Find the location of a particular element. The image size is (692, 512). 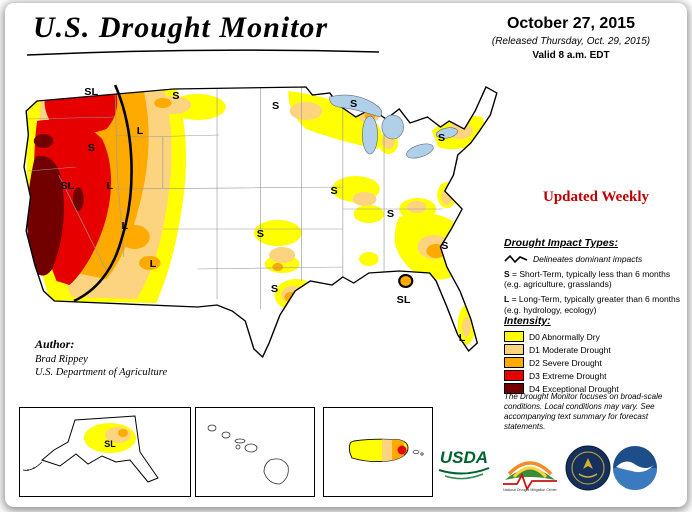

legend-item: D3 Extreme Drought is located at coordinates (595, 375).